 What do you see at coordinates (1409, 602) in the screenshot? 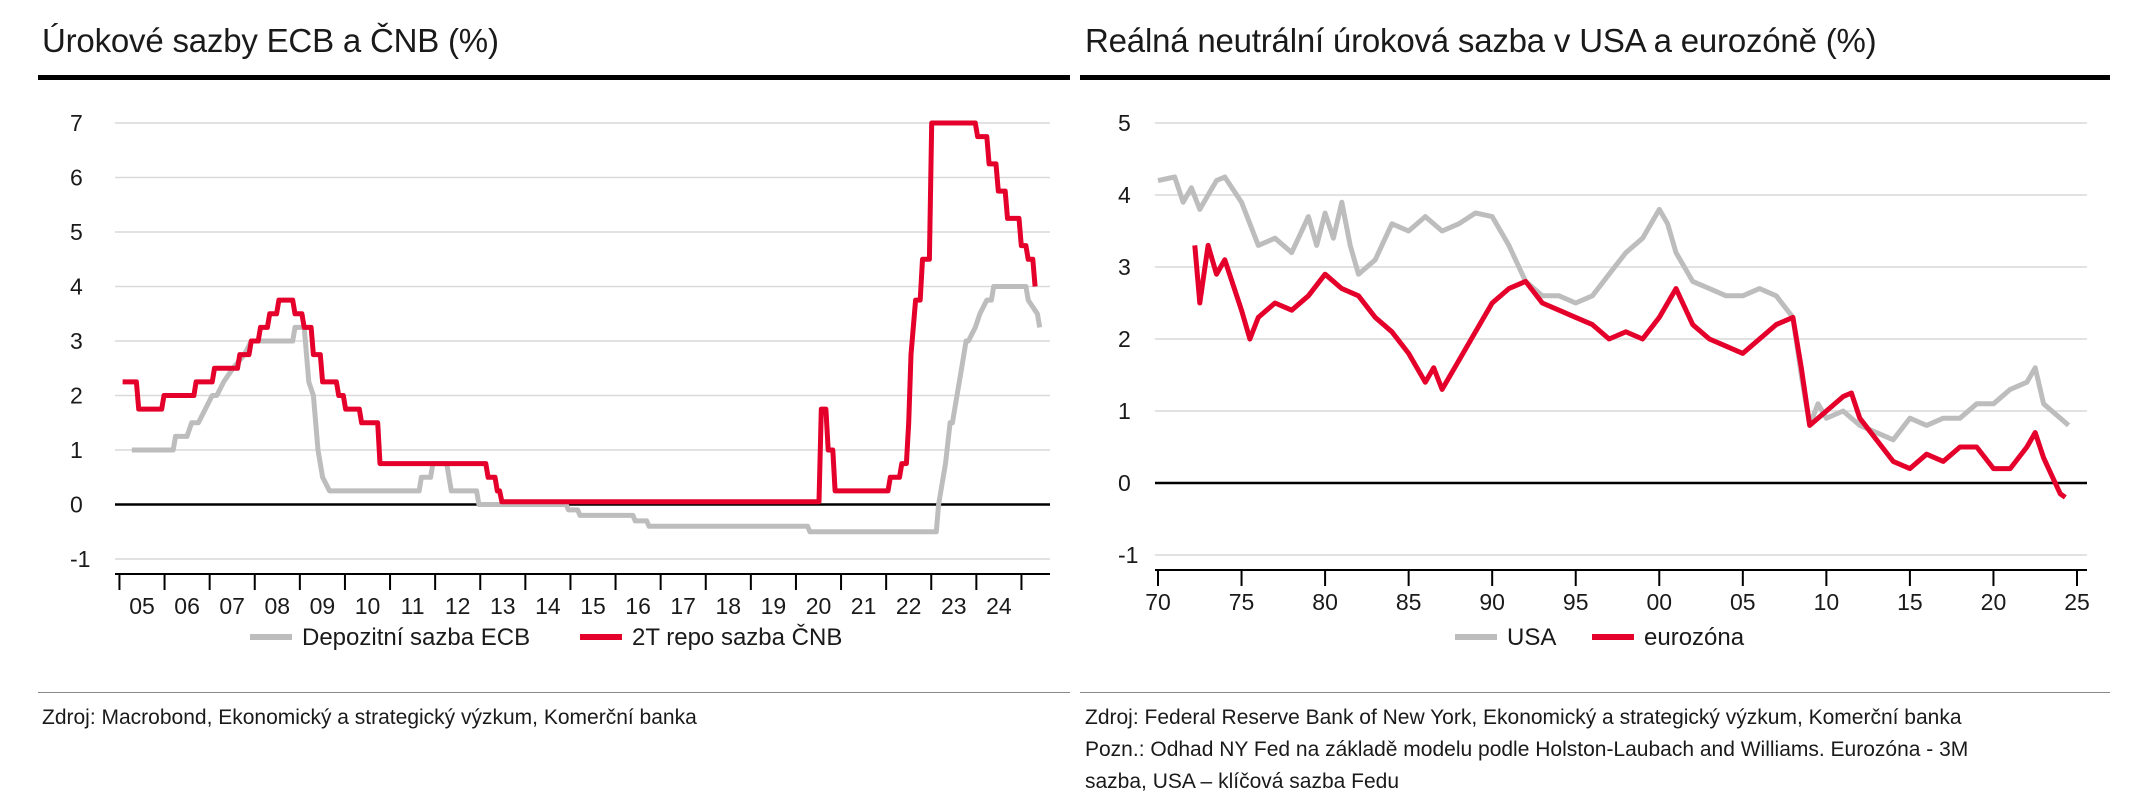
I see `x-tick-label: 85` at bounding box center [1409, 602].